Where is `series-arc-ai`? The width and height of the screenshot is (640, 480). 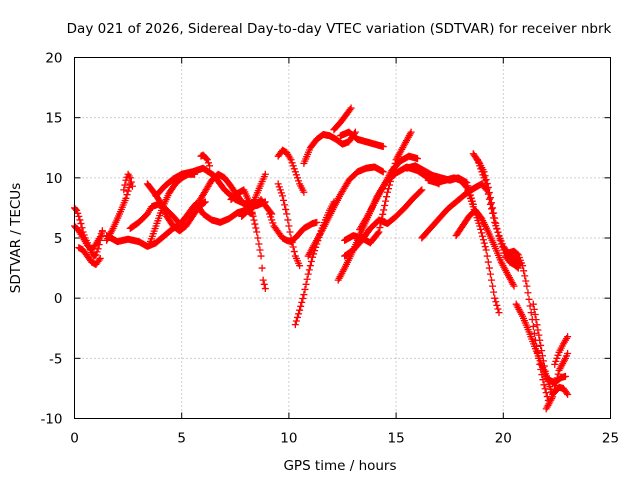 series-arc-ai is located at coordinates (485, 248).